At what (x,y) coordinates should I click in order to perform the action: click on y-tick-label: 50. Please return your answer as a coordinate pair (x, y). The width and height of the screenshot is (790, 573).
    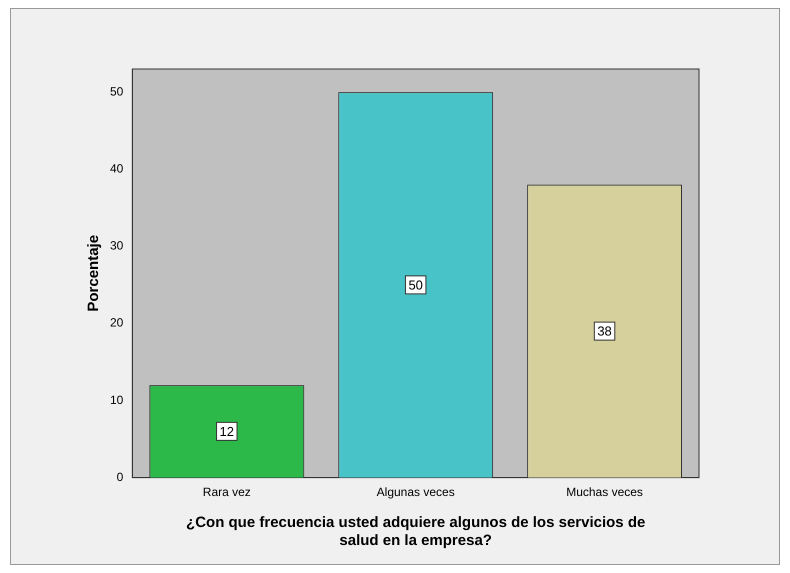
    Looking at the image, I should click on (117, 91).